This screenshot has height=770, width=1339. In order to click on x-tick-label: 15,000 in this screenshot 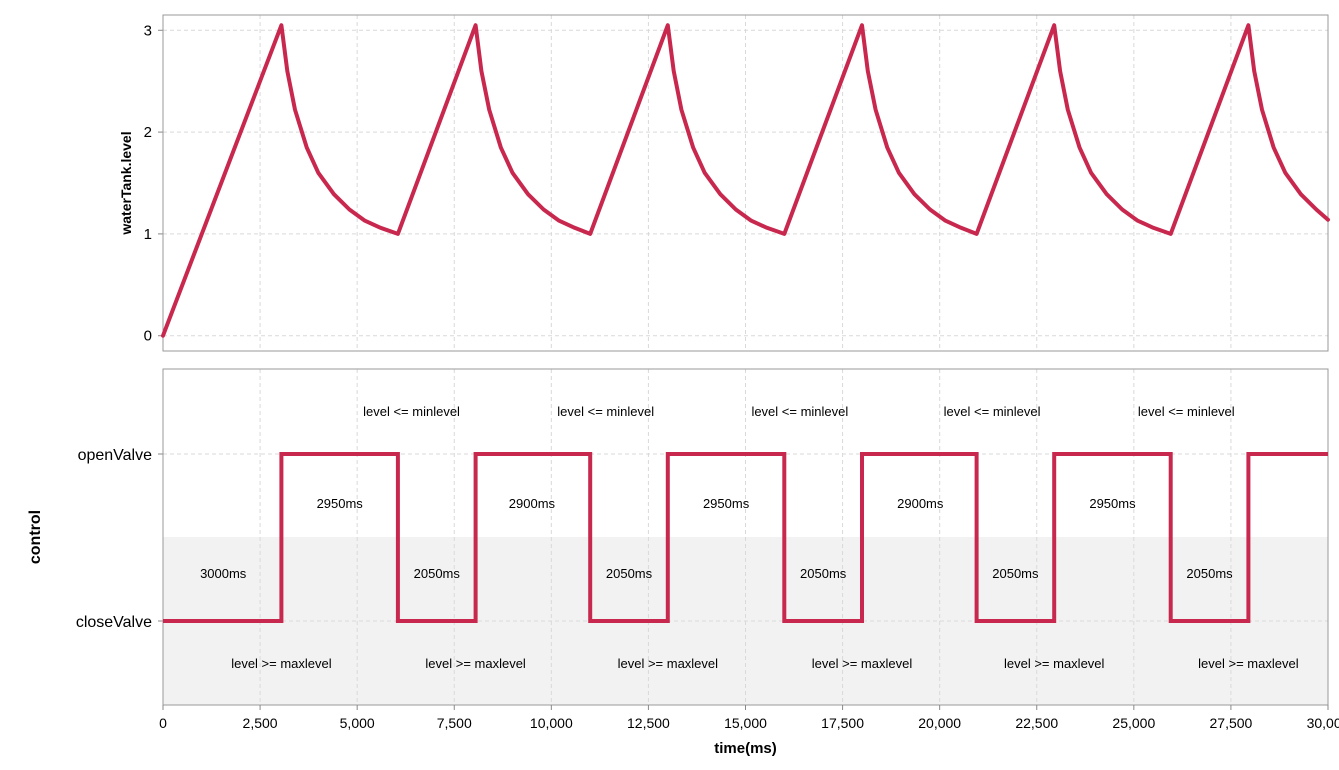, I will do `click(745, 723)`.